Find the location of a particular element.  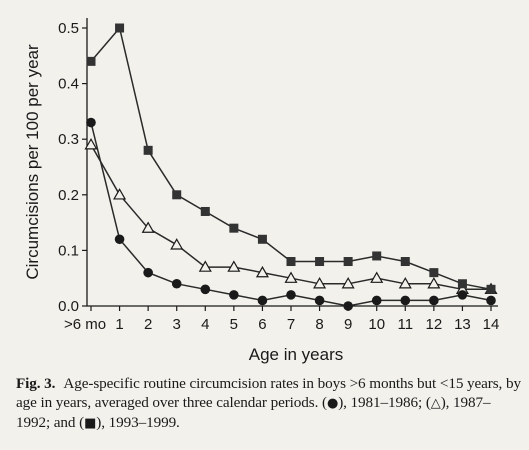

x-tick-label: 10 is located at coordinates (376, 324).